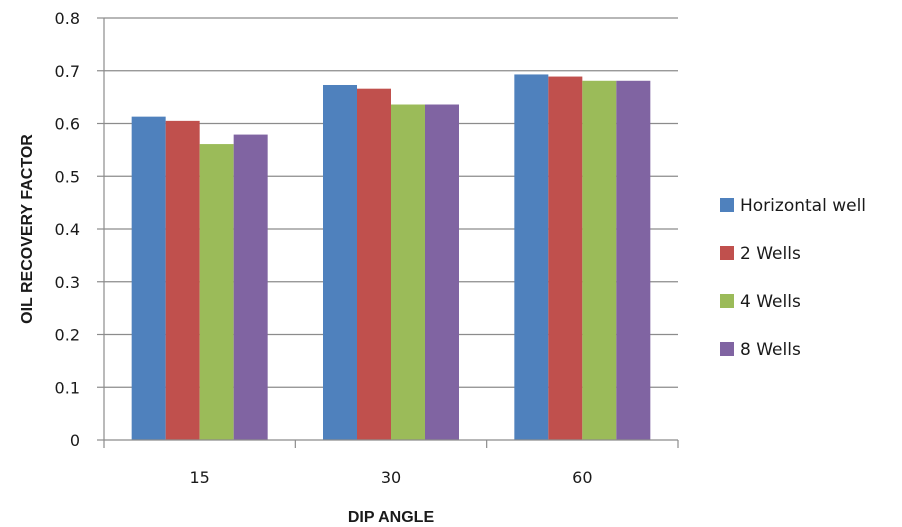 Image resolution: width=902 pixels, height=527 pixels. Describe the element at coordinates (199, 477) in the screenshot. I see `x-tick-label: 15` at that location.